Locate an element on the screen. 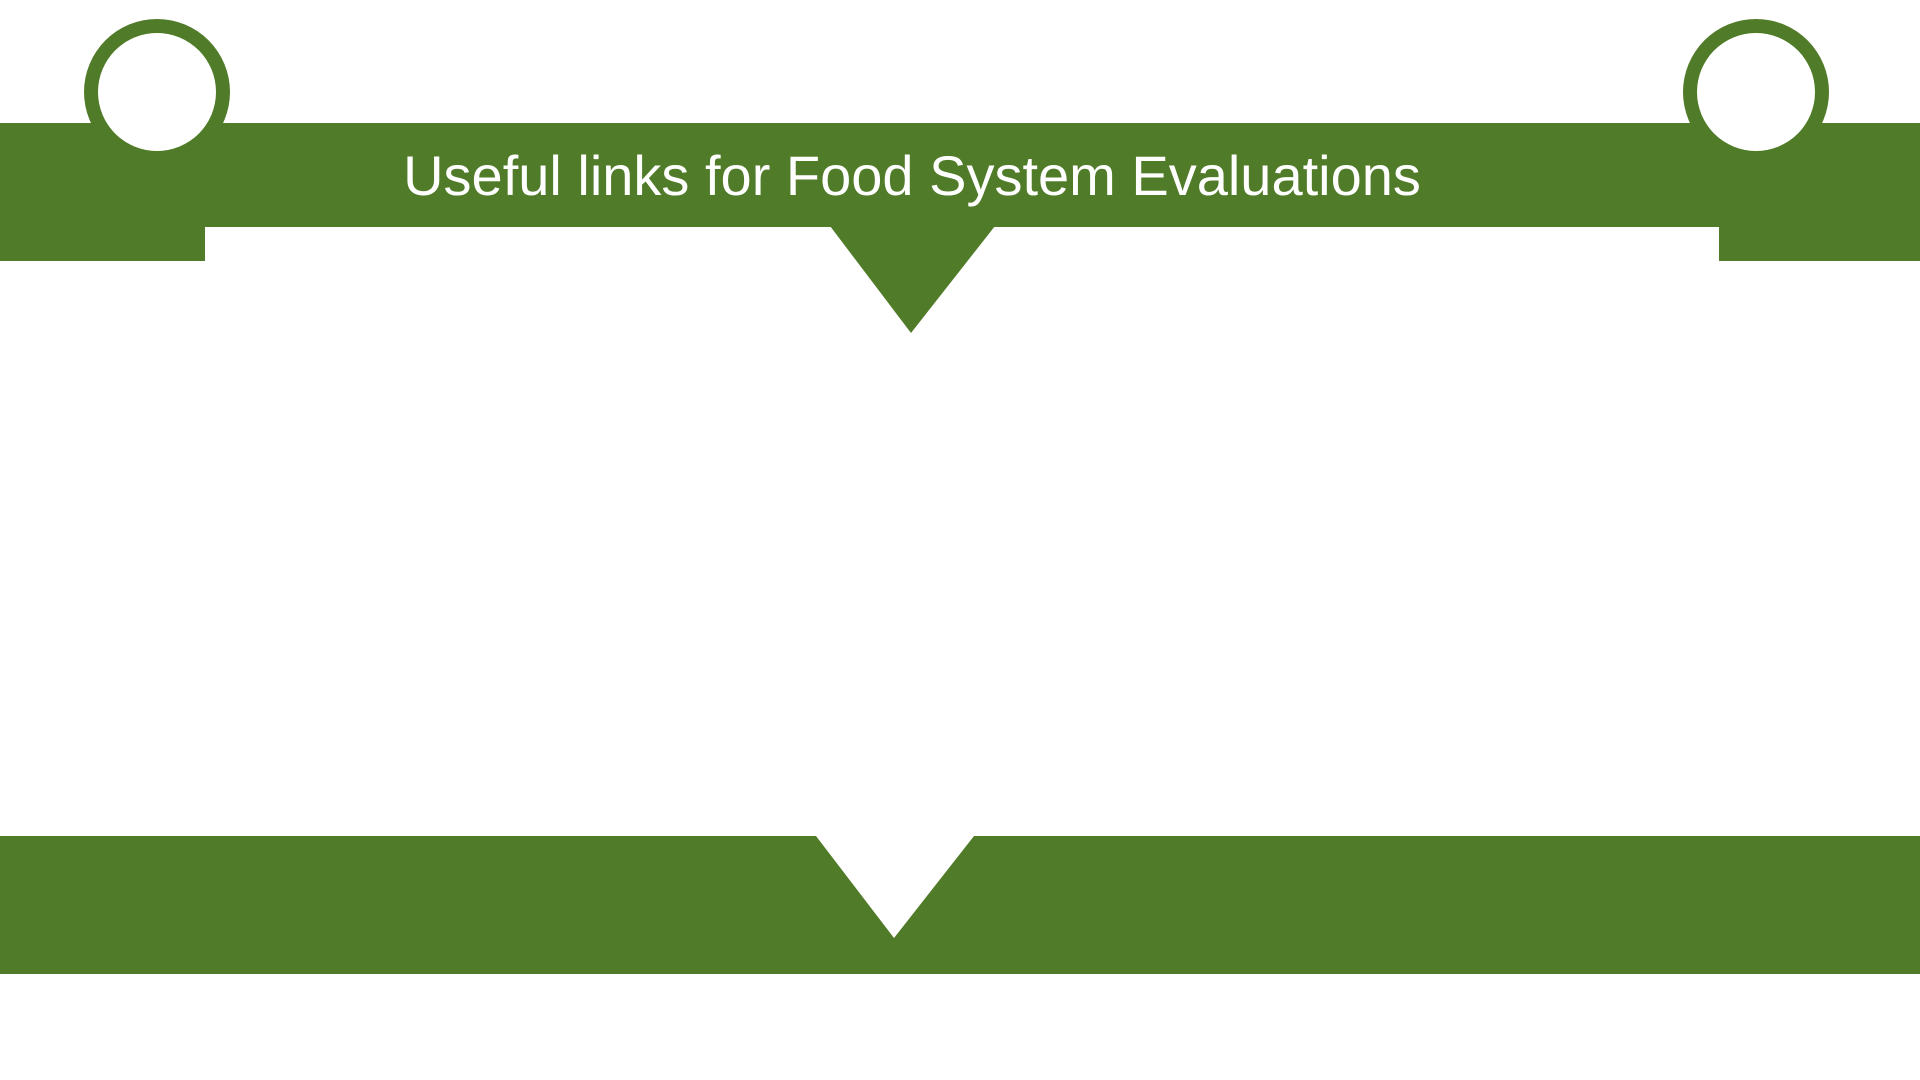 This screenshot has width=1920, height=1080. top-banner-pointer is located at coordinates (912, 279).